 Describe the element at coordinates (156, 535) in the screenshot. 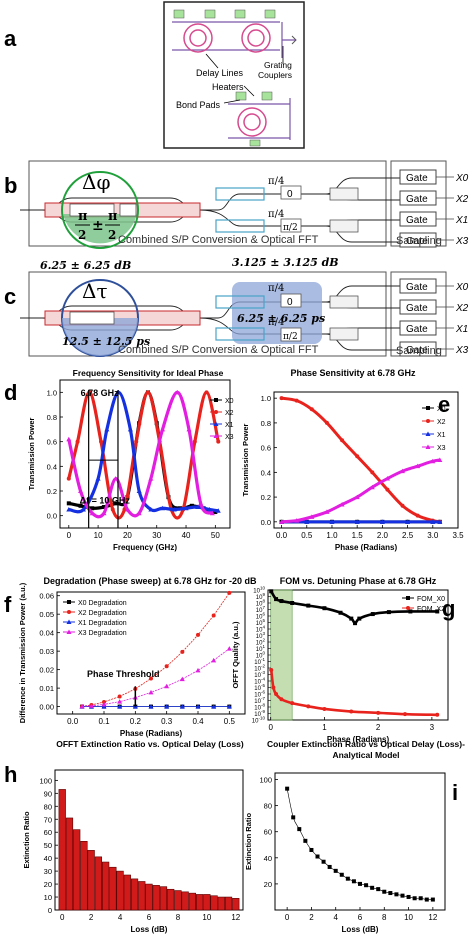

I see `x-tick-label-d: 30` at that location.